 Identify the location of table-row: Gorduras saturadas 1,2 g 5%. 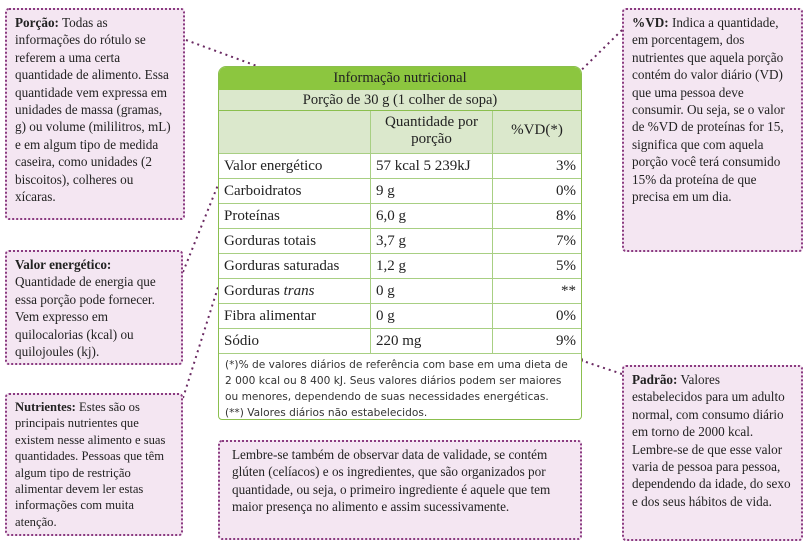
(400, 266).